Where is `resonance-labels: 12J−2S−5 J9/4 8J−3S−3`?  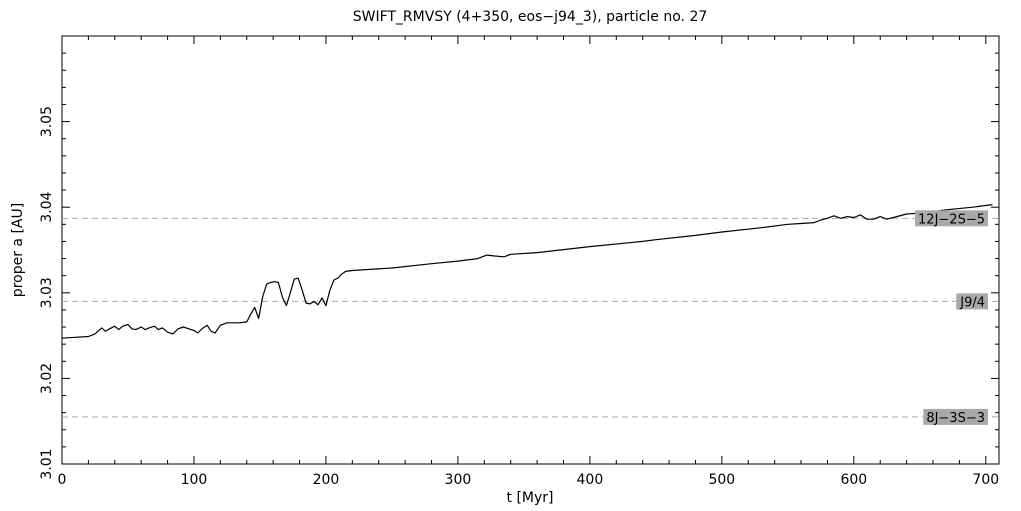 resonance-labels: 12J−2S−5 J9/4 8J−3S−3 is located at coordinates (951, 318).